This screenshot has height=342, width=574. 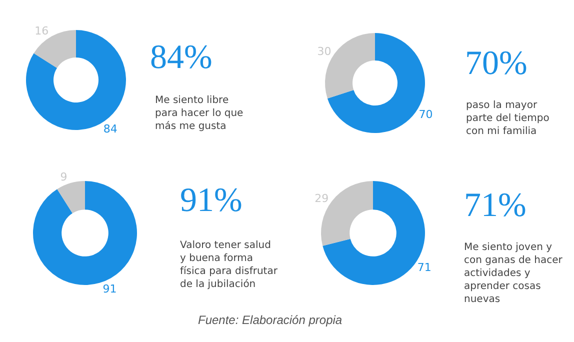 What do you see at coordinates (424, 267) in the screenshot?
I see `data-label: 71` at bounding box center [424, 267].